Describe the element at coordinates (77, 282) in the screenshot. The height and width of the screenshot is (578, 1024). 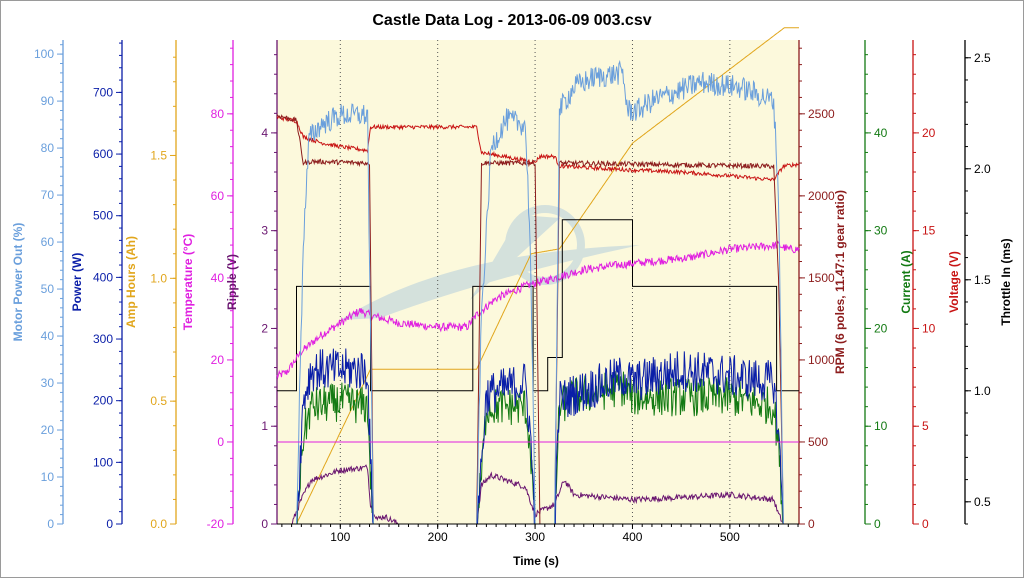
I see `axis-title: Power (W)` at that location.